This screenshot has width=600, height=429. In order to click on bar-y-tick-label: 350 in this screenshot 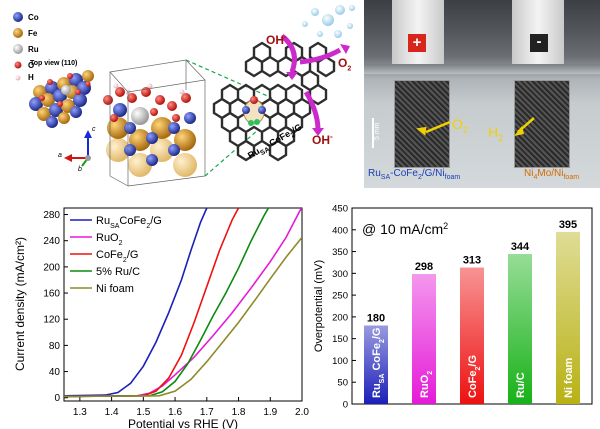, I will do `click(340, 252)`.